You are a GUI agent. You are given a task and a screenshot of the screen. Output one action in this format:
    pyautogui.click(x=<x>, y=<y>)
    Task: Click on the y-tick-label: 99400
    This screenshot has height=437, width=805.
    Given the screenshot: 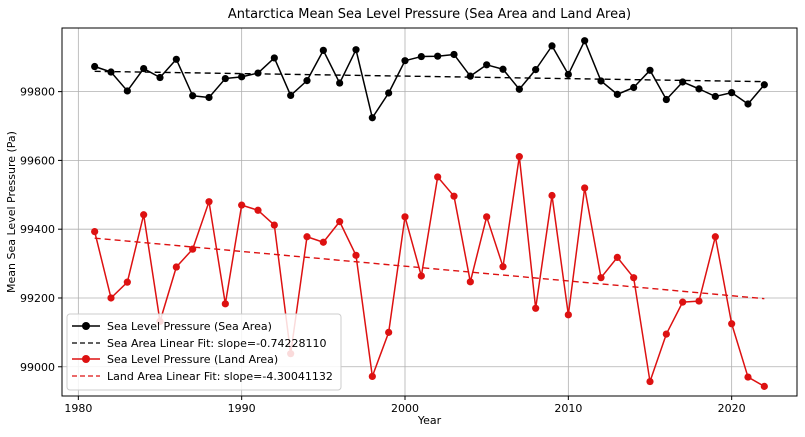 What is the action you would take?
    pyautogui.click(x=37, y=229)
    